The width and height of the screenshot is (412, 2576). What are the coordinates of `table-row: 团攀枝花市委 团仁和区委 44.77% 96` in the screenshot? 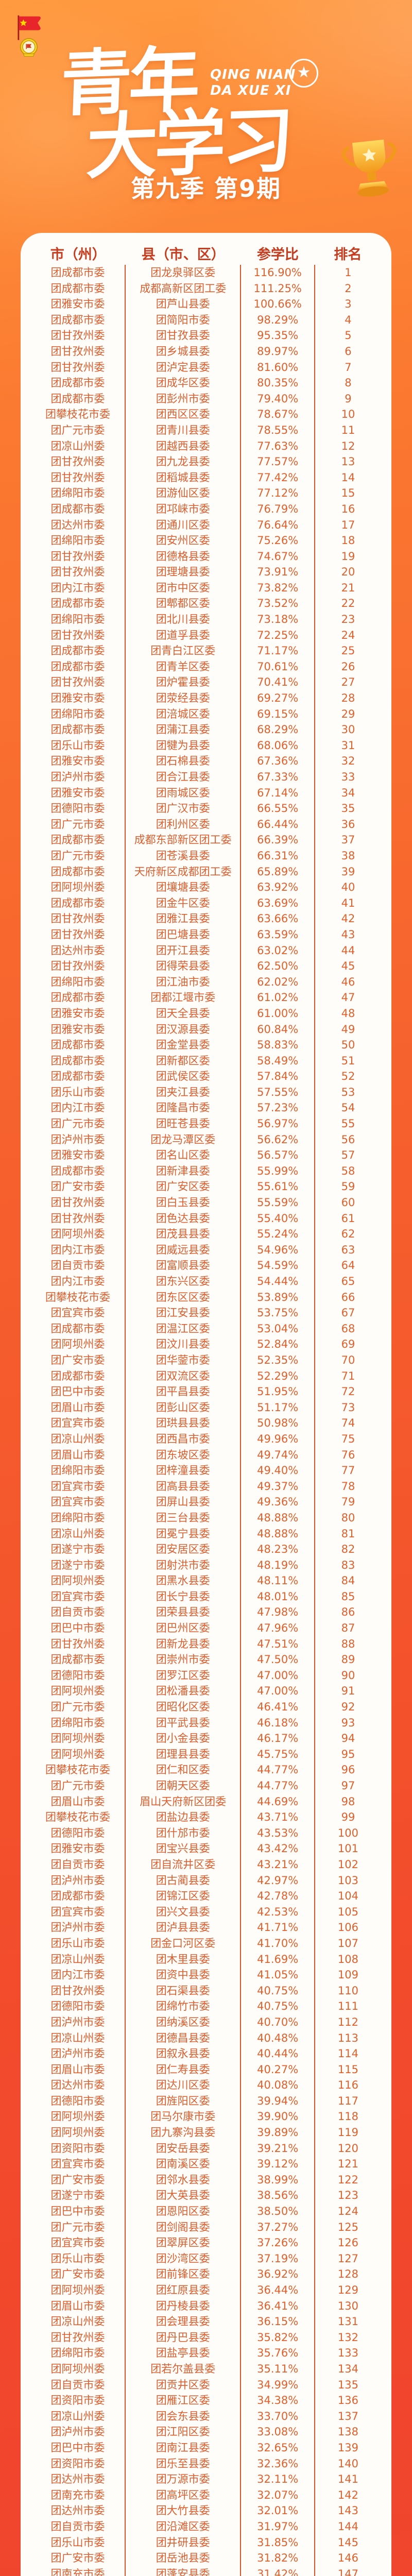 It's located at (206, 1770).